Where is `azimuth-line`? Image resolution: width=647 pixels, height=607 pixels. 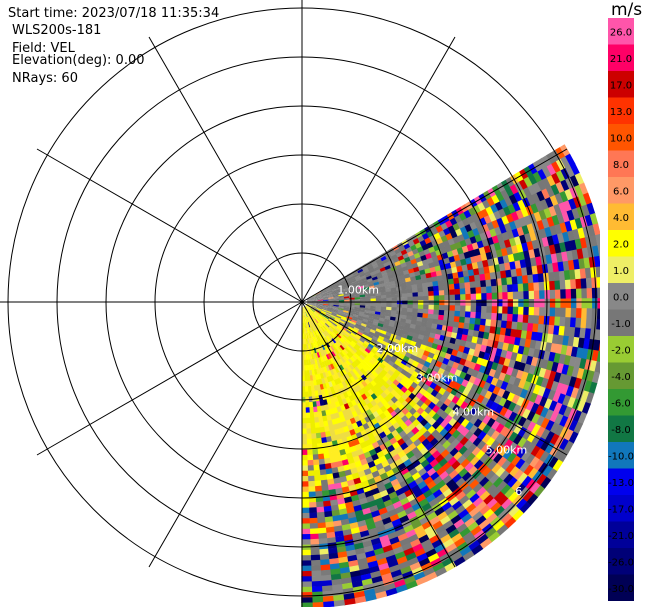 azimuth-line is located at coordinates (434, 378).